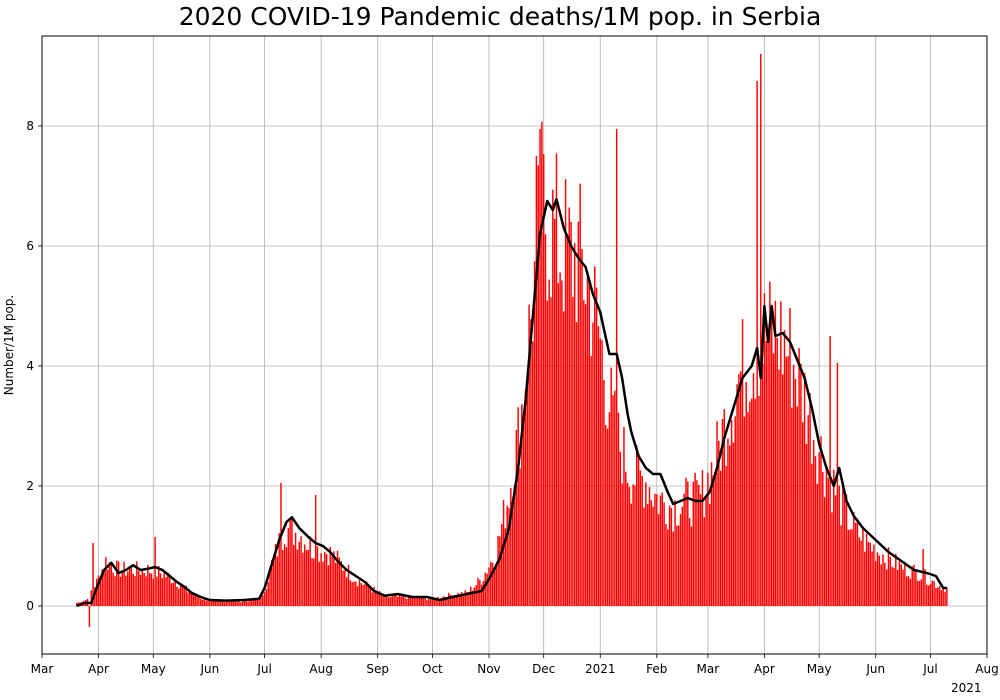 The width and height of the screenshot is (1000, 700). I want to click on x-tick-label: Mar, so click(708, 669).